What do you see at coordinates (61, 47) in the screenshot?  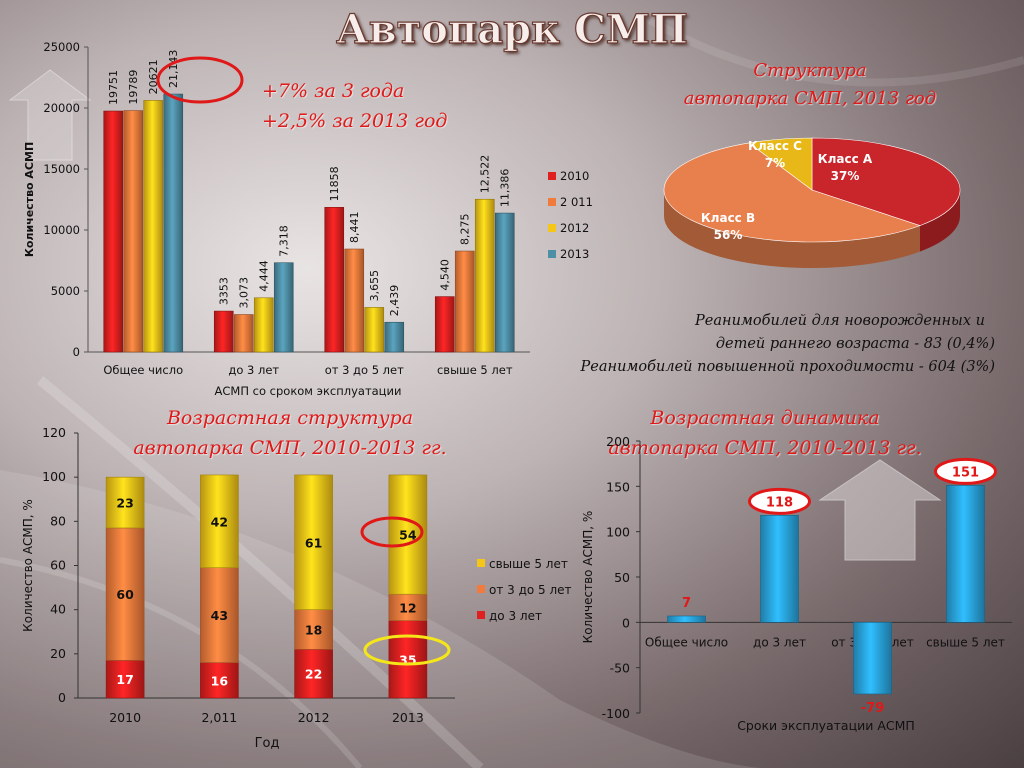 I see `y-tick-label: 25000` at bounding box center [61, 47].